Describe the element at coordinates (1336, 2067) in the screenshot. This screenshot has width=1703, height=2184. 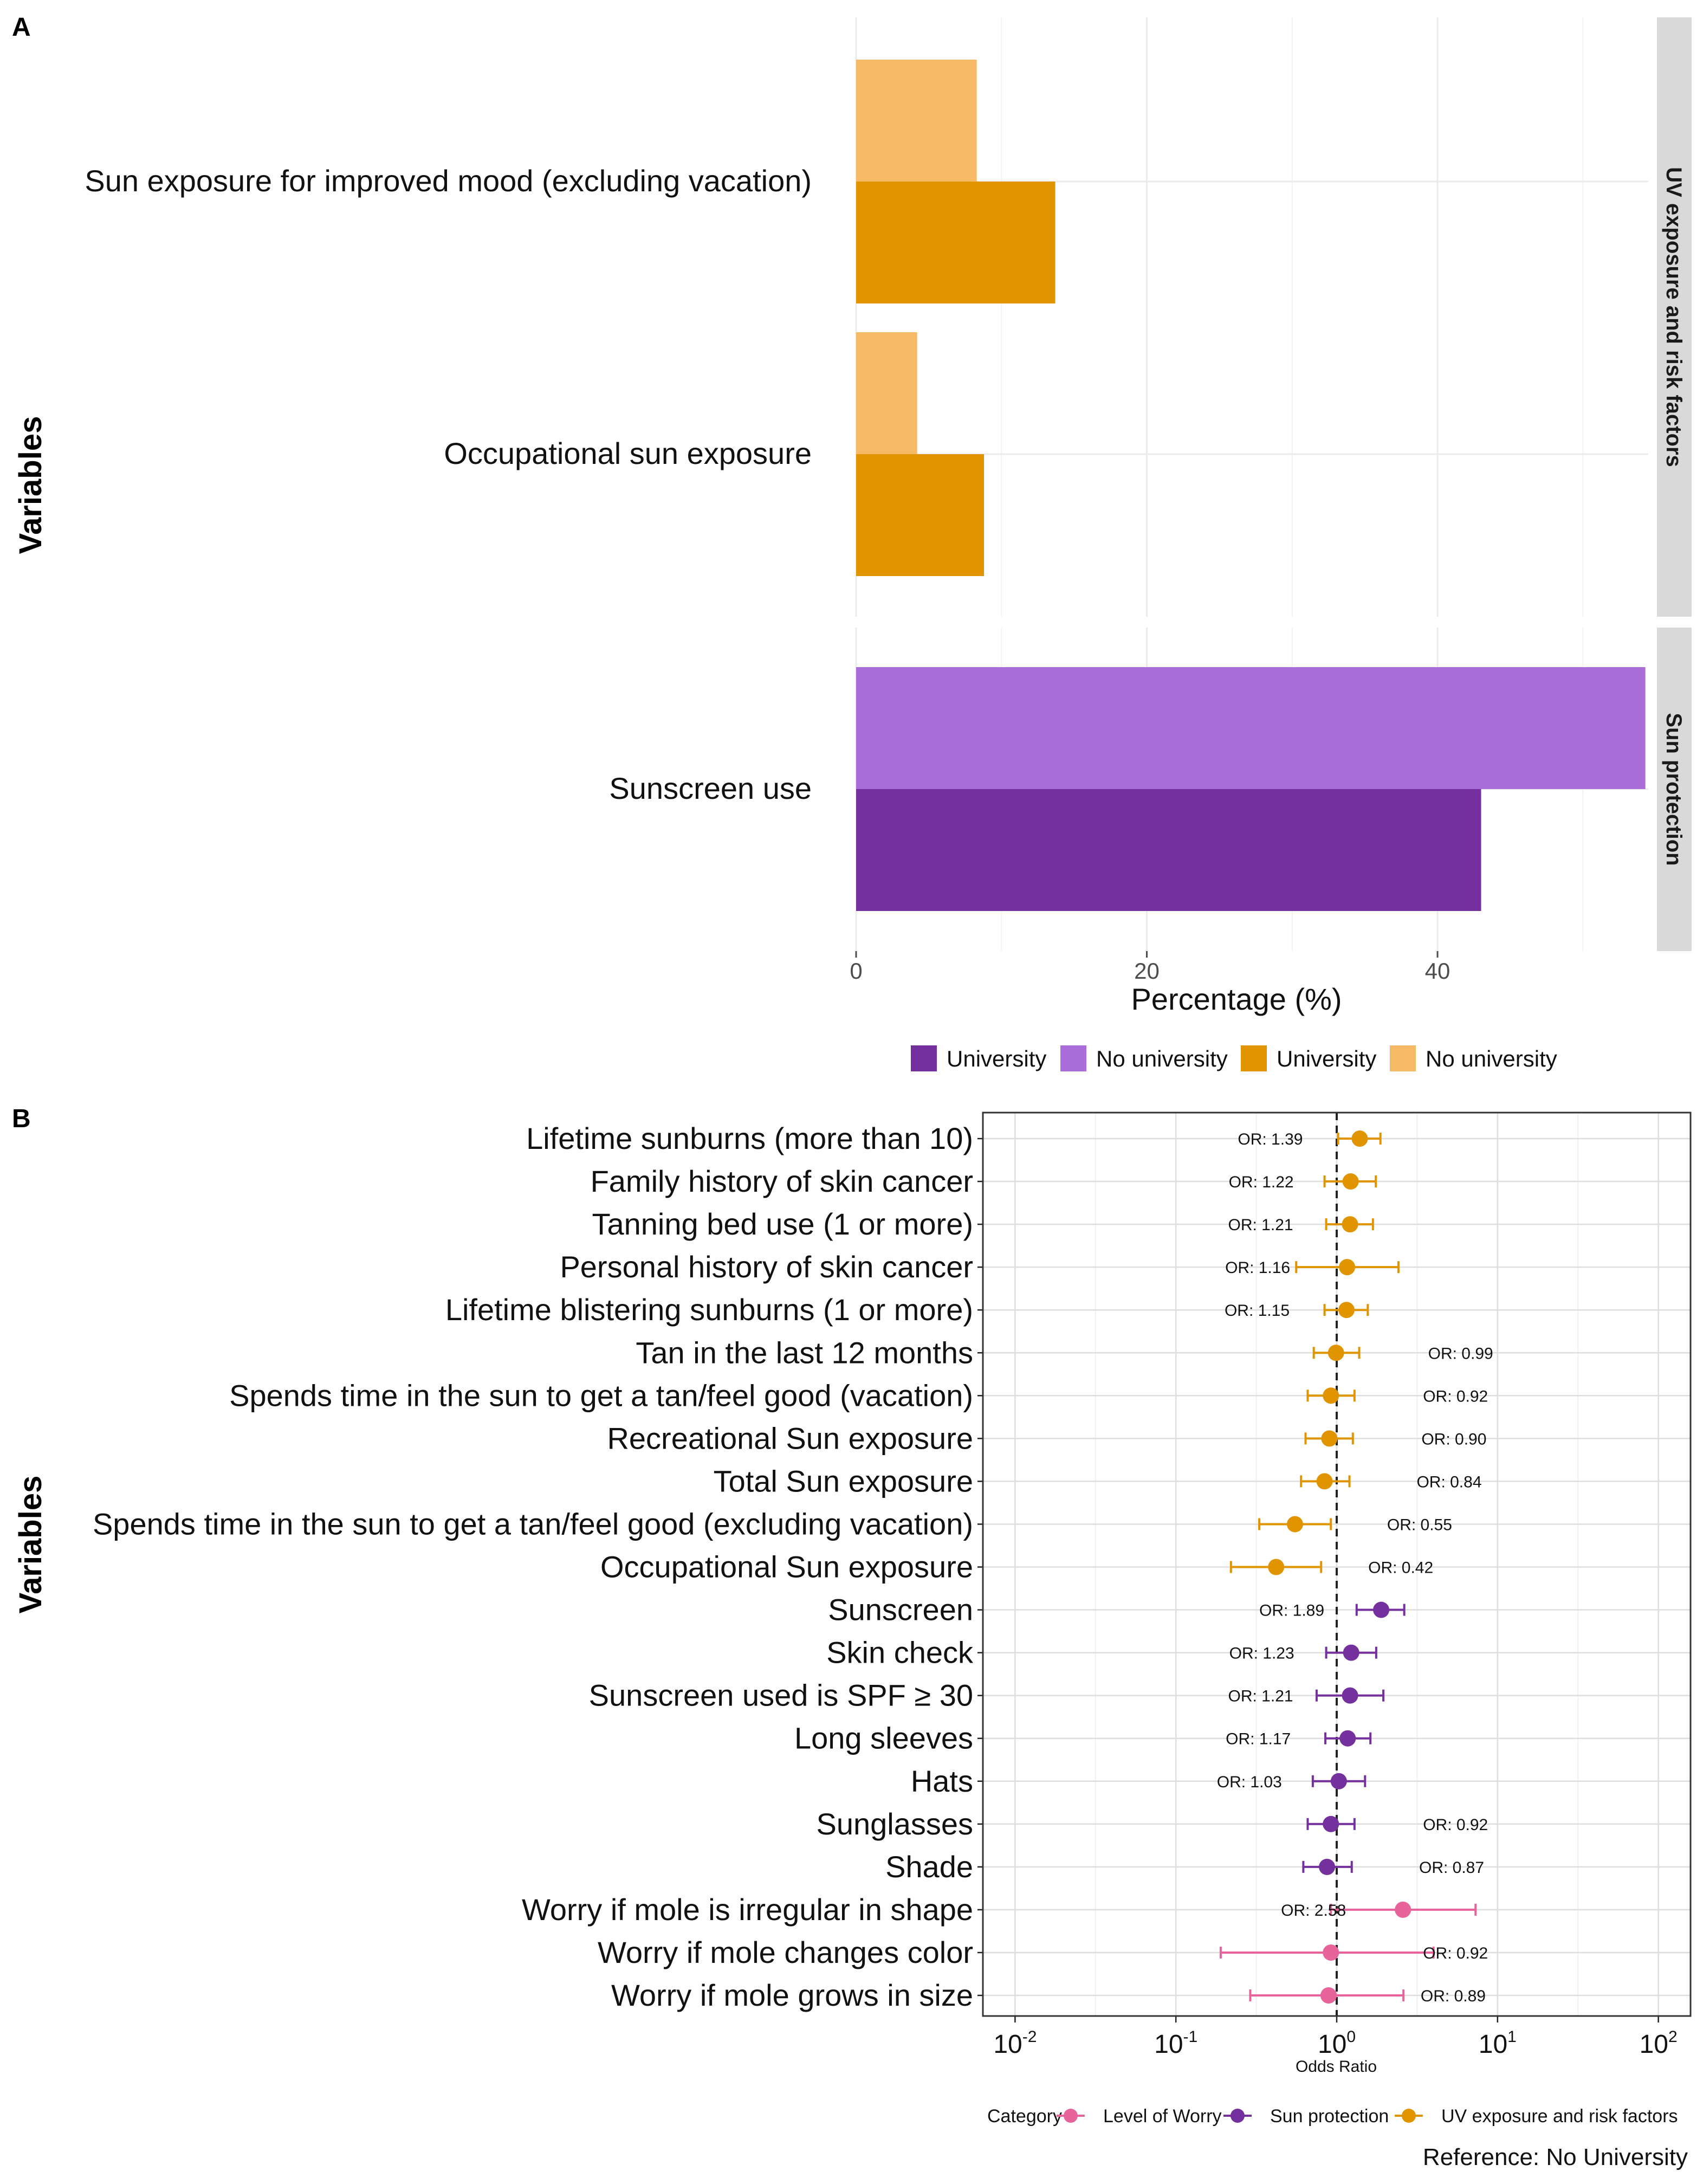
I see `panel-b-x-axis-title: Odds Ratio` at that location.